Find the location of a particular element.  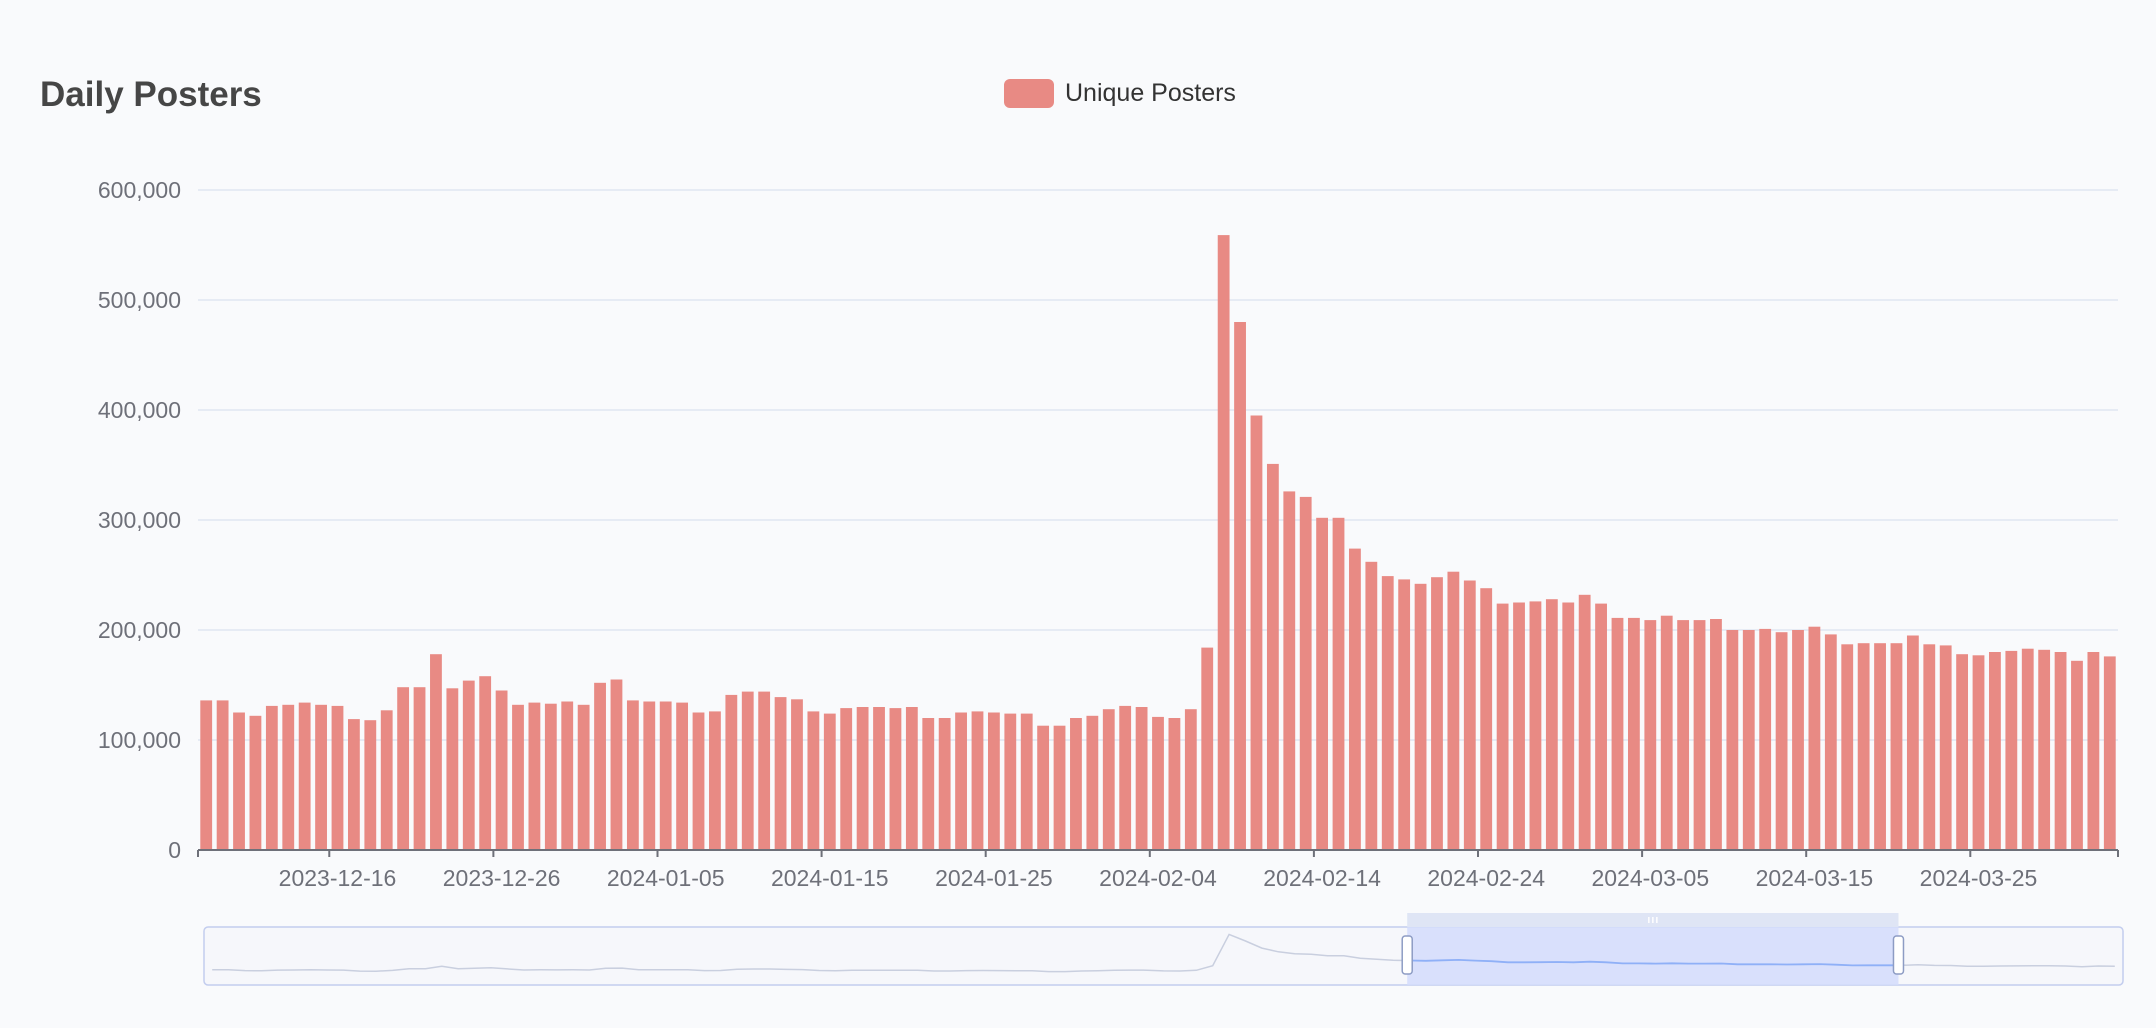

data-zoom-slider is located at coordinates (1163, 949).